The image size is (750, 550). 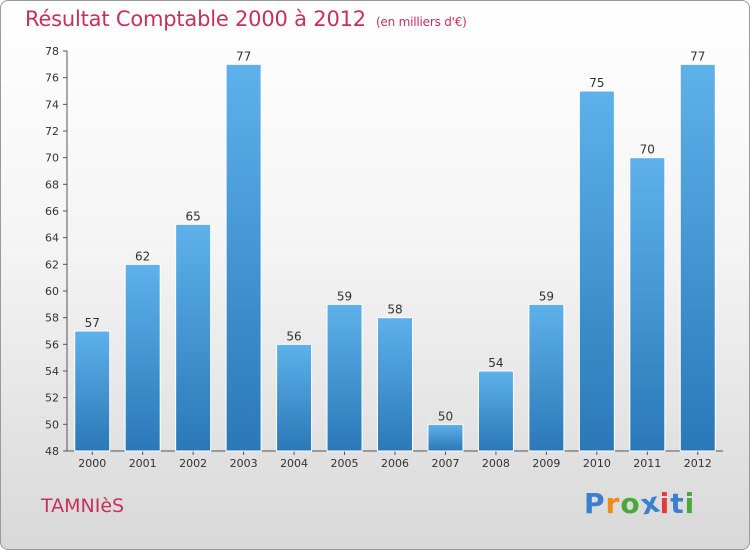 I want to click on y-tick-label: 64, so click(x=52, y=238).